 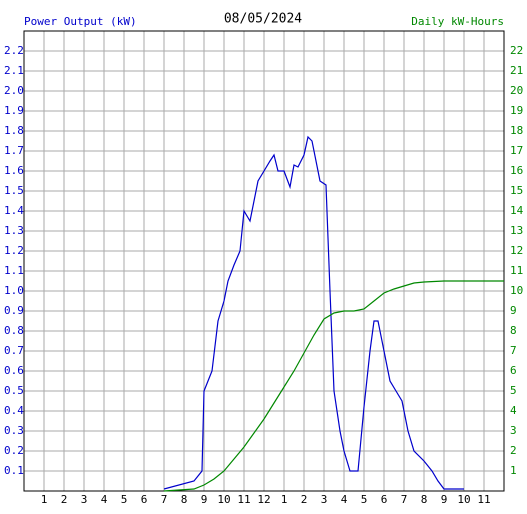 What do you see at coordinates (516, 190) in the screenshot?
I see `y2-tick-label: 15` at bounding box center [516, 190].